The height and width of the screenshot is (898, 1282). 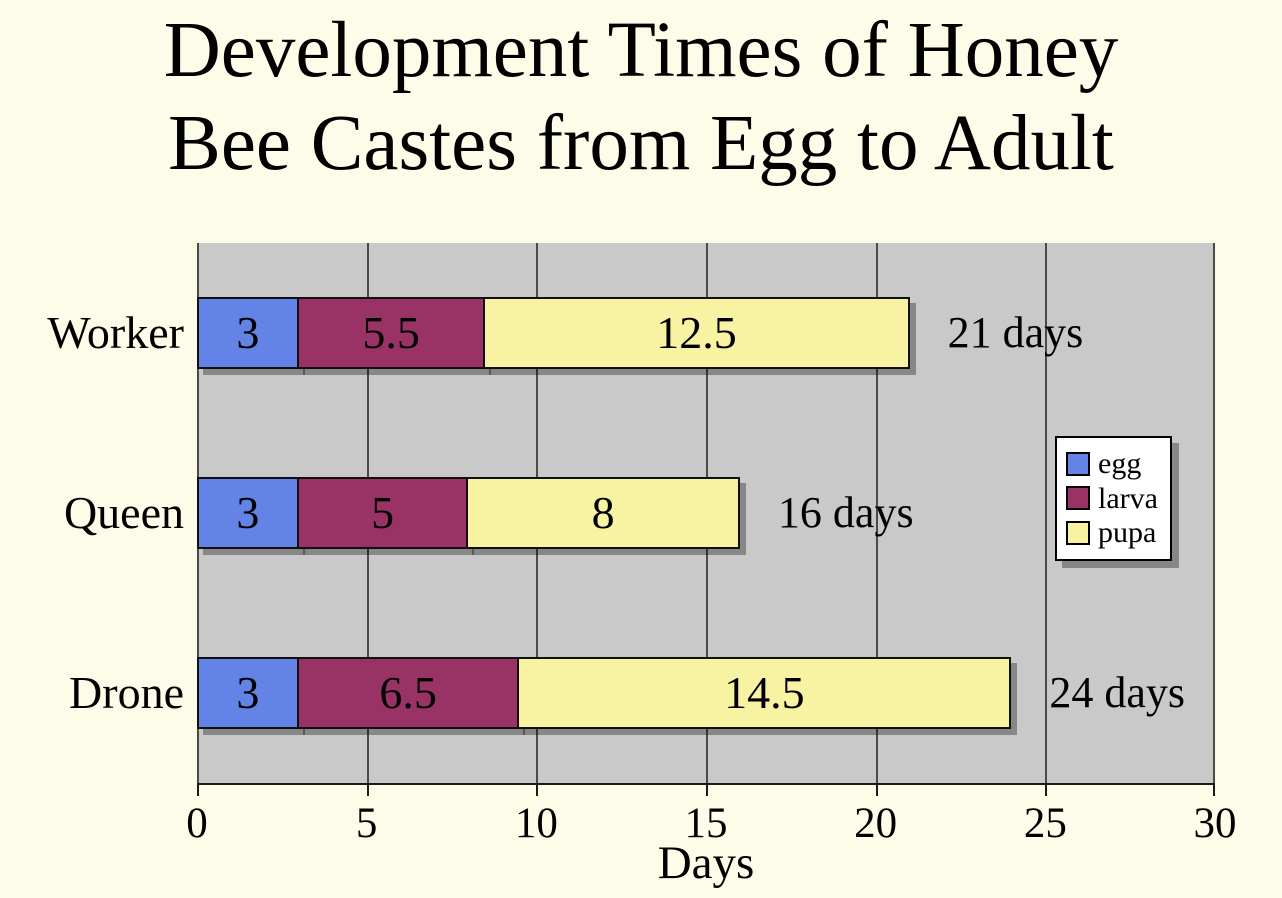 I want to click on segment-value-label-queen-pupa: 8, so click(x=603, y=512).